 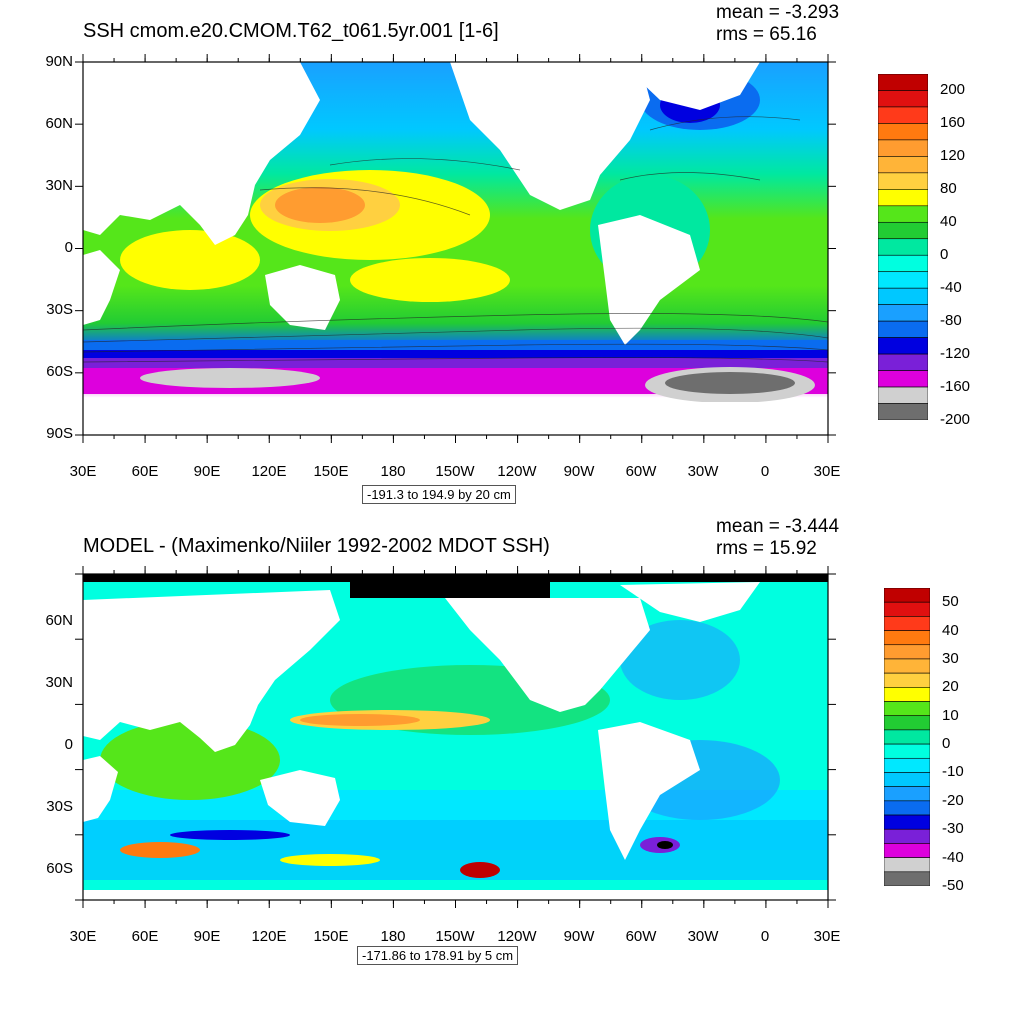 I want to click on bottom-lon-label: 60W, so click(x=641, y=936).